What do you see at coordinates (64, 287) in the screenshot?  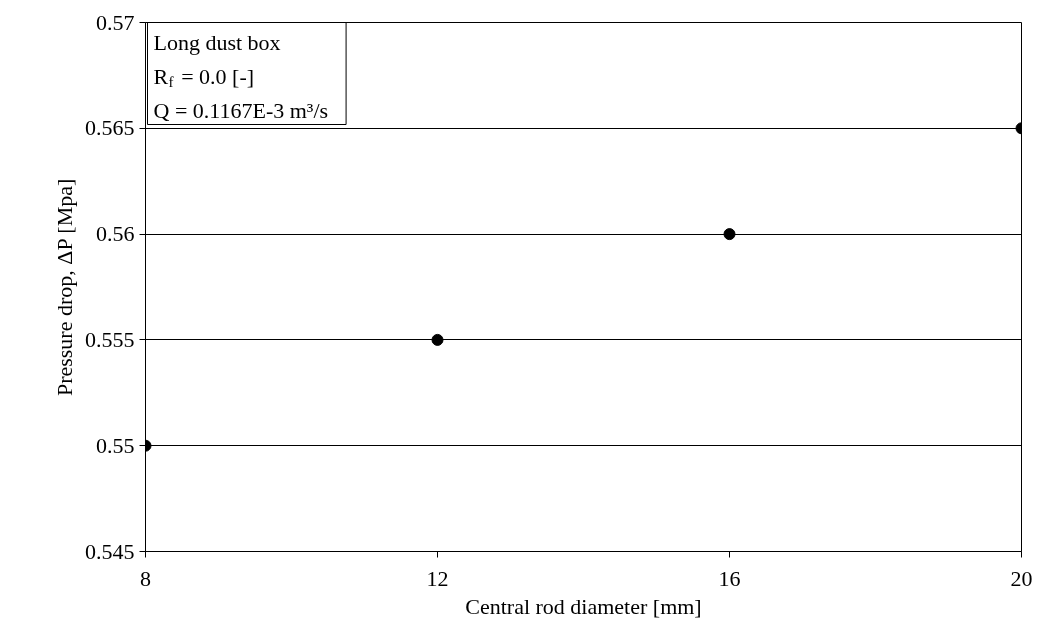 I see `y-axis-title: Pressure drop, ΔP [Mpa]` at bounding box center [64, 287].